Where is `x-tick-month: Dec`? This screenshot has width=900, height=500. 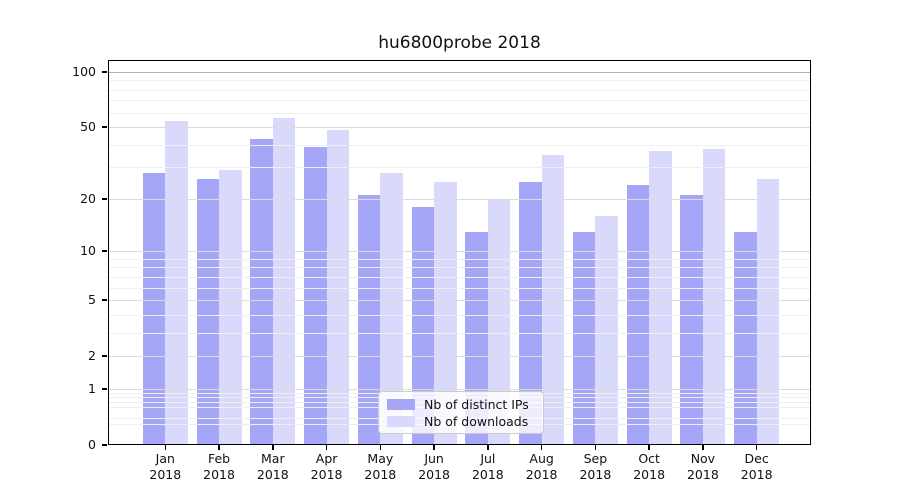 x-tick-month: Dec is located at coordinates (756, 458).